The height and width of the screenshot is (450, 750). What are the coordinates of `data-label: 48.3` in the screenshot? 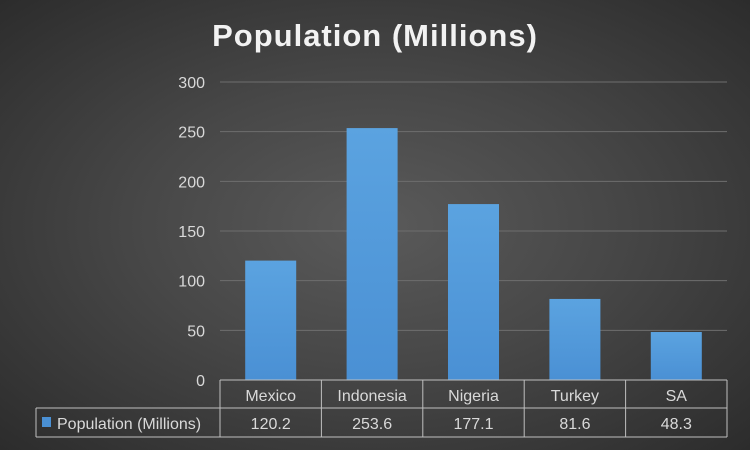 It's located at (676, 424).